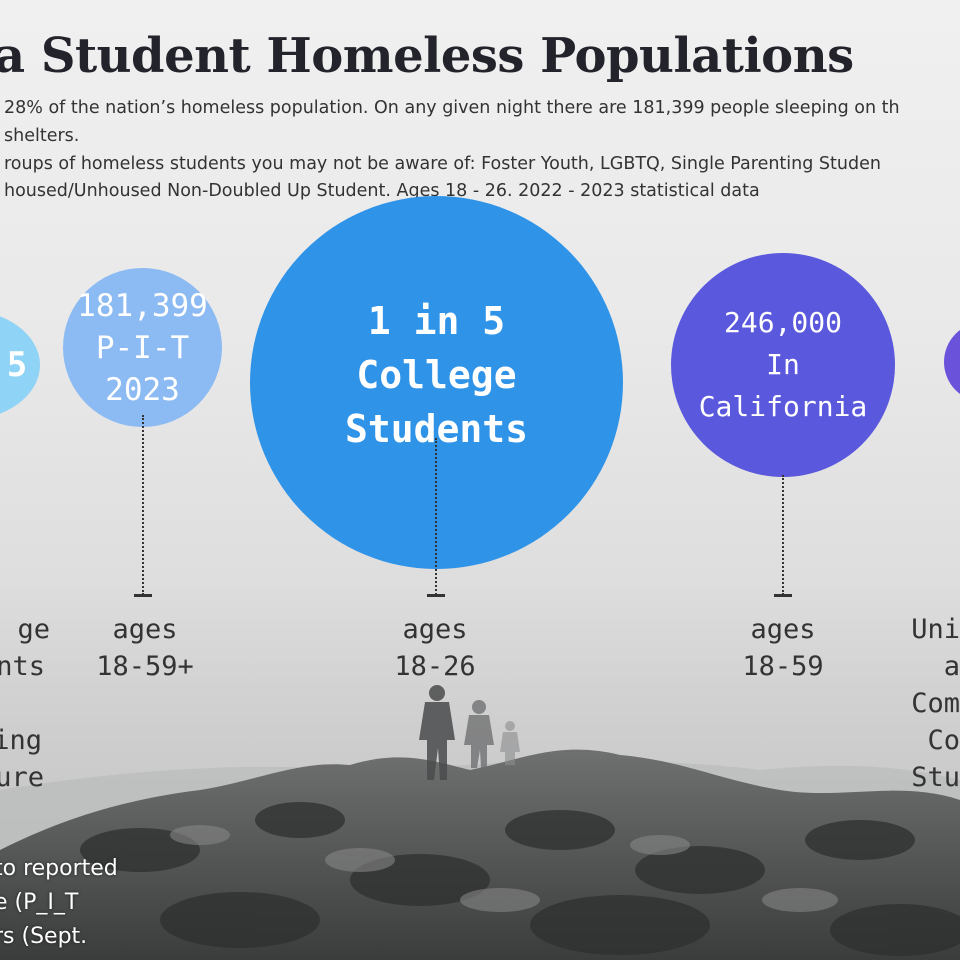 This screenshot has width=960, height=960. What do you see at coordinates (951, 666) in the screenshot?
I see `label-5-line-2: a` at bounding box center [951, 666].